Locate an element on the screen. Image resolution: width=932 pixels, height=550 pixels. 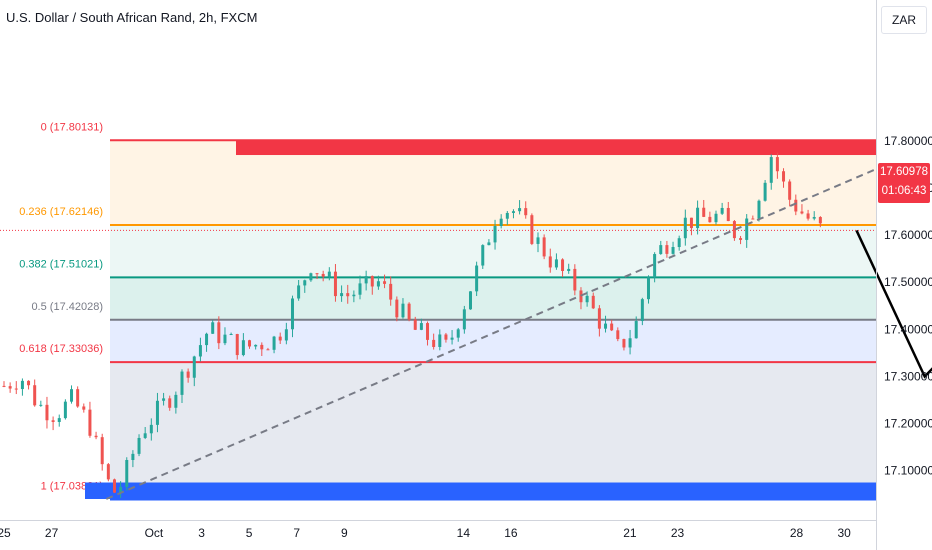
last-price-badge: 17.60978 01:06:43 is located at coordinates (904, 183).